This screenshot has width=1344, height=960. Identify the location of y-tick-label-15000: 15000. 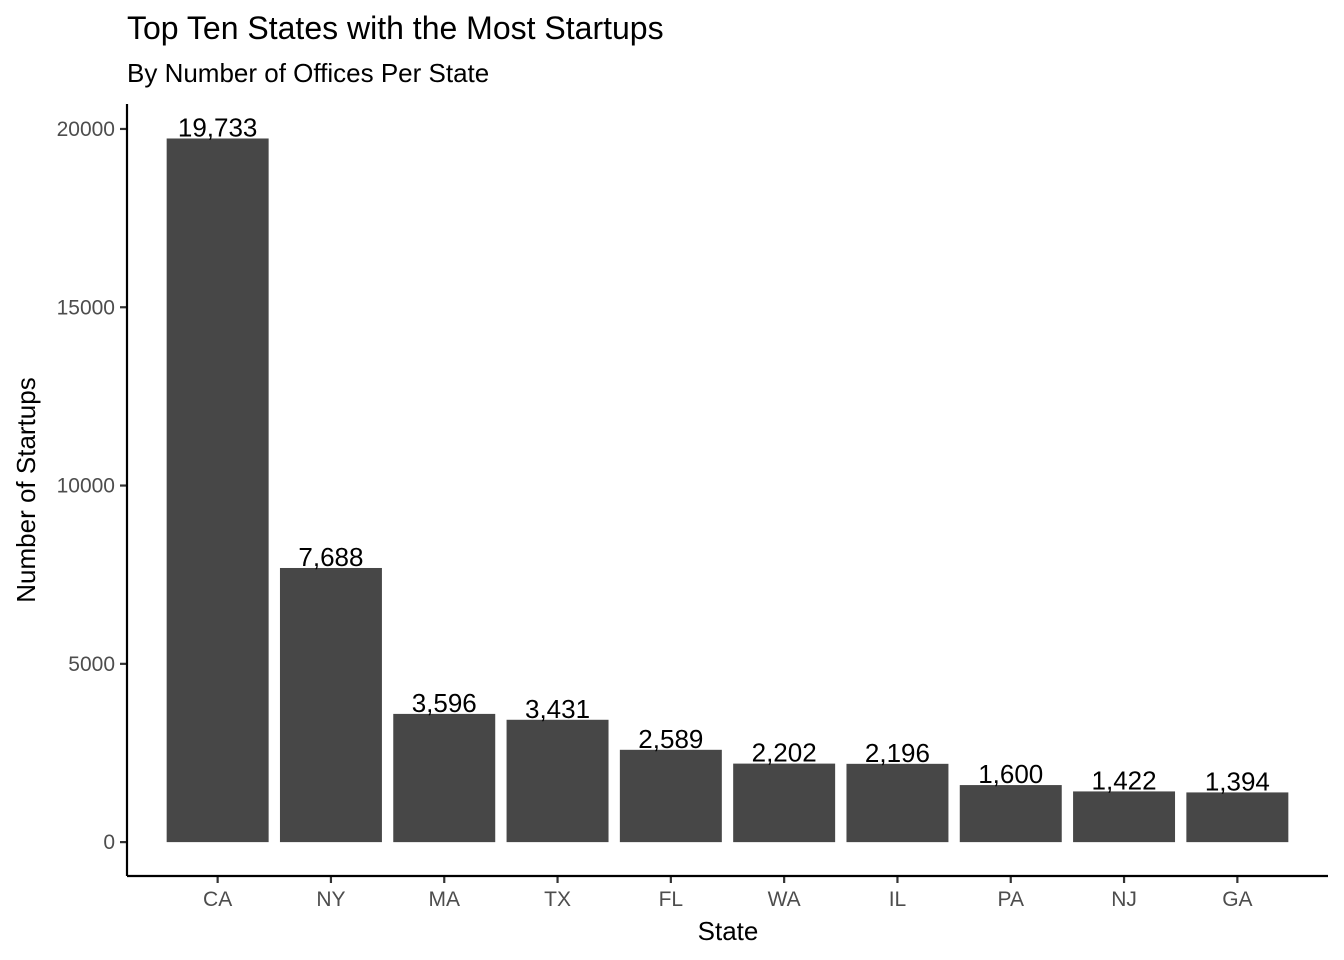
(86, 307).